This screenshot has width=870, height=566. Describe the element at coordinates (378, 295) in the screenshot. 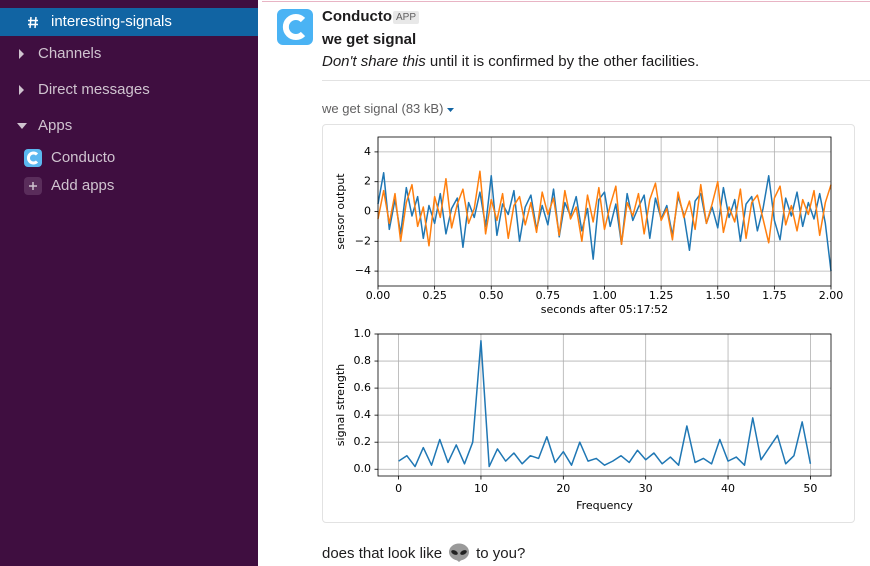

I see `x-tick-label: 0.00` at that location.